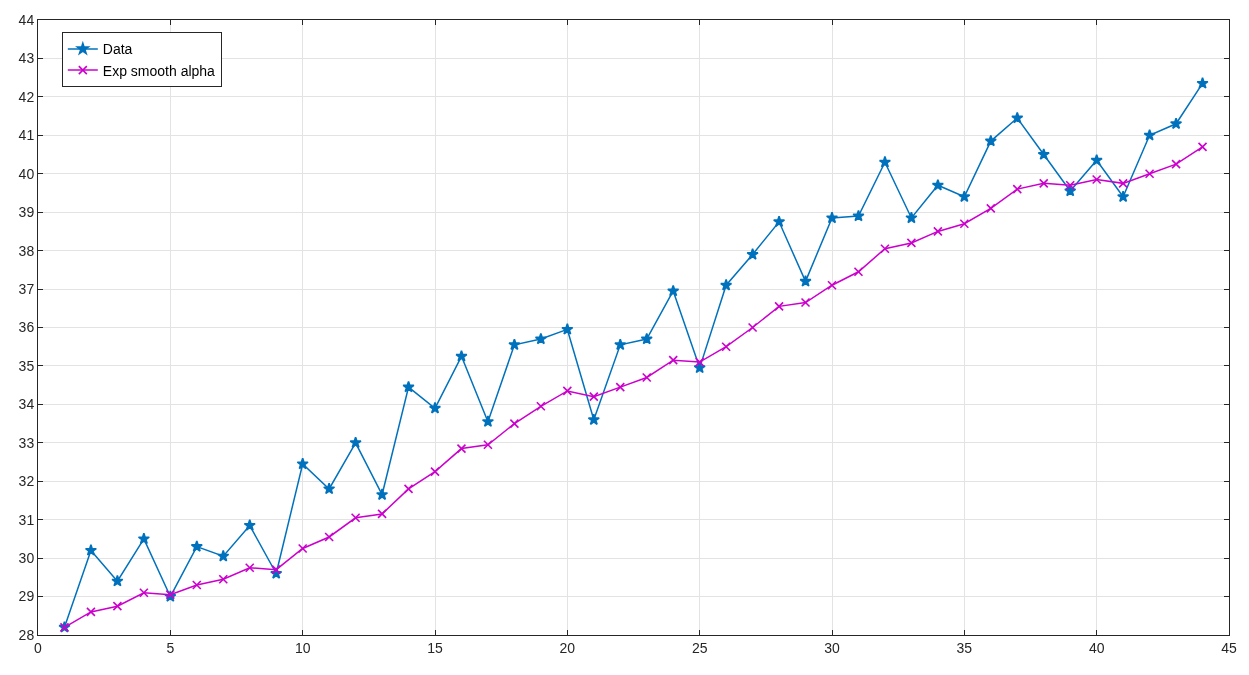 This screenshot has height=675, width=1249. I want to click on x-tick-label: 0, so click(38, 647).